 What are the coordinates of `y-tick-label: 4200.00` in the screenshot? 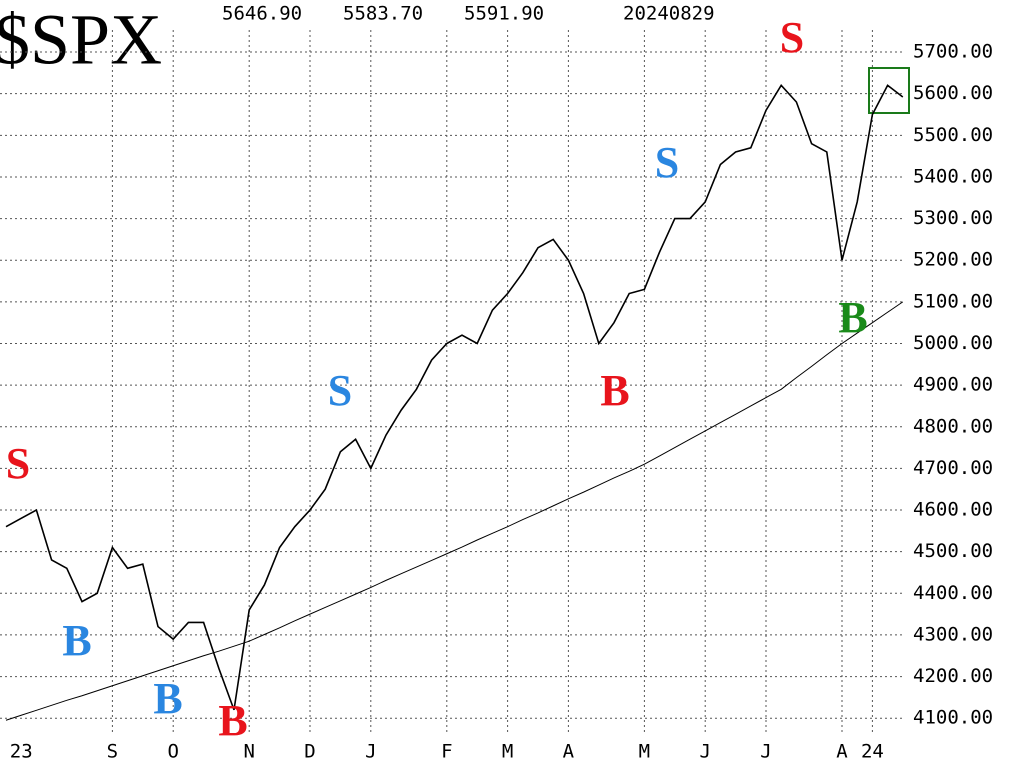 It's located at (953, 676).